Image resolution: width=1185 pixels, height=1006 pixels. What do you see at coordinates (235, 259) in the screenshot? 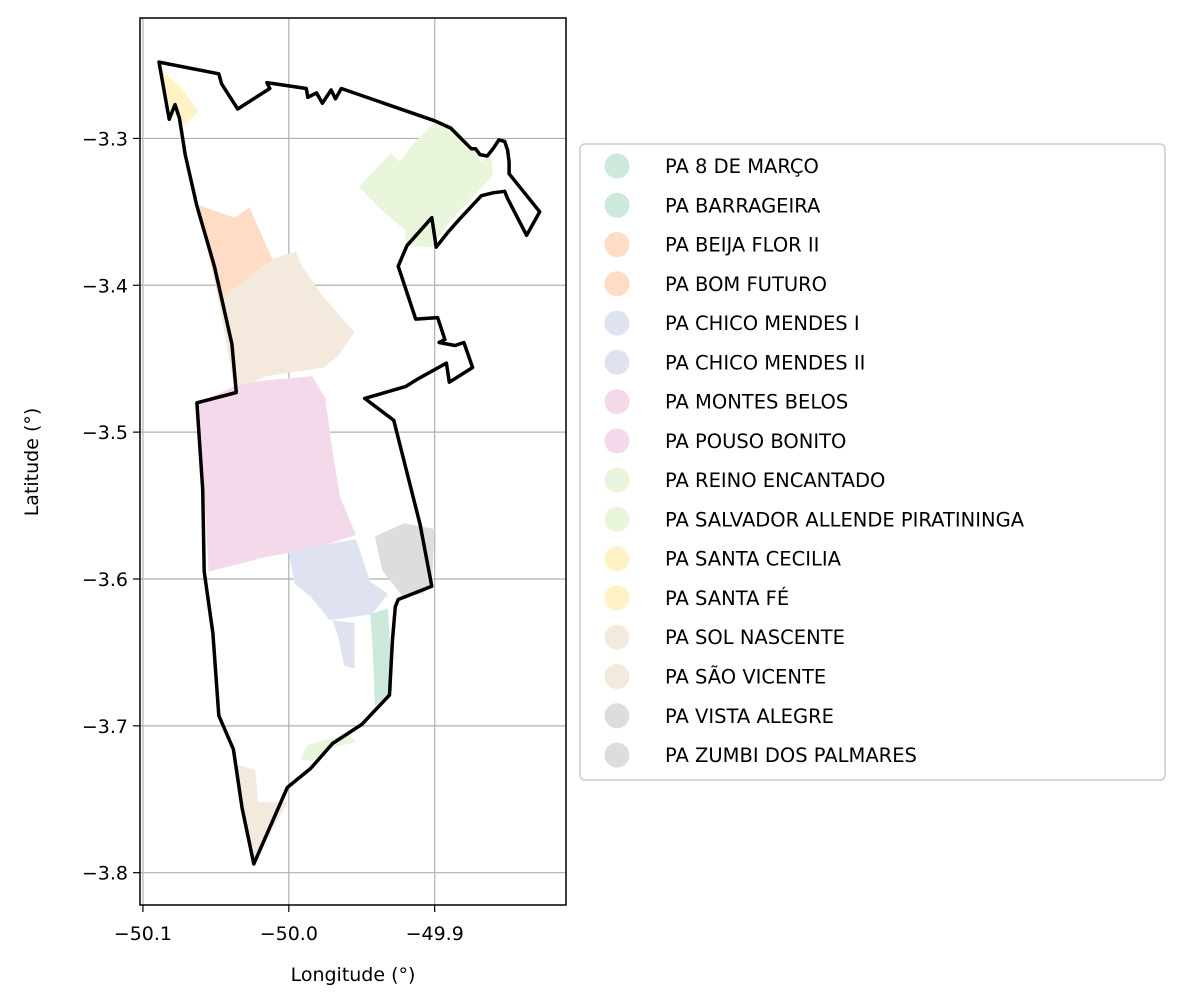
I see `region-pa-bom-futuro` at bounding box center [235, 259].